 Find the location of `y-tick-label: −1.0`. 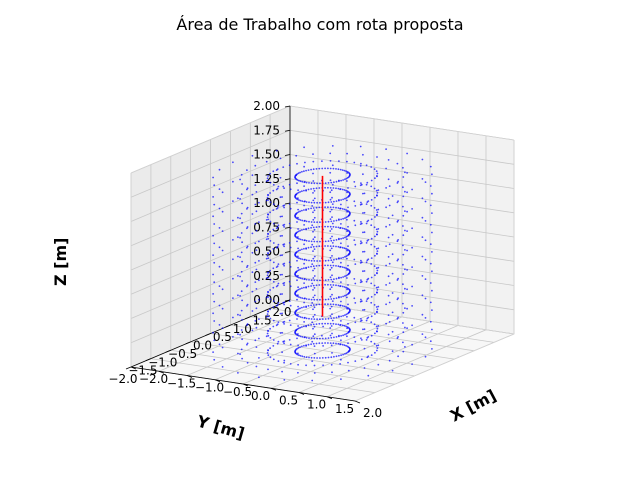

y-tick-label: −1.0 is located at coordinates (162, 362).